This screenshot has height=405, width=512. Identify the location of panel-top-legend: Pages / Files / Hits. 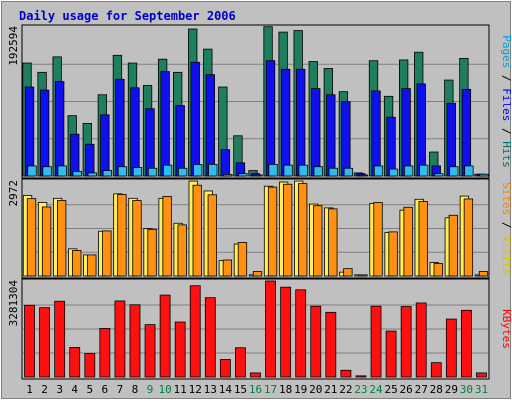
(506, 101).